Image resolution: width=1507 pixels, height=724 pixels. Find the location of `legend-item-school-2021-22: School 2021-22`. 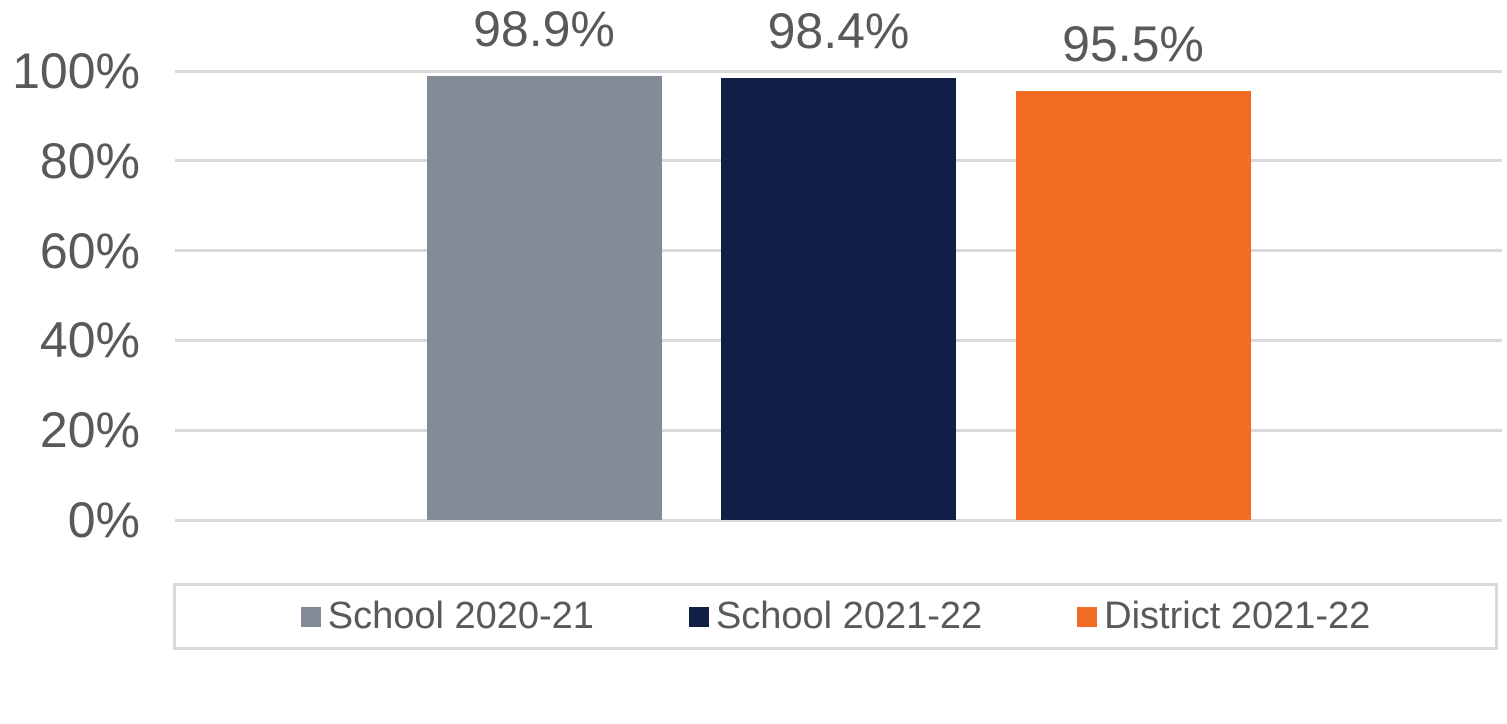

legend-item-school-2021-22: School 2021-22 is located at coordinates (835, 616).